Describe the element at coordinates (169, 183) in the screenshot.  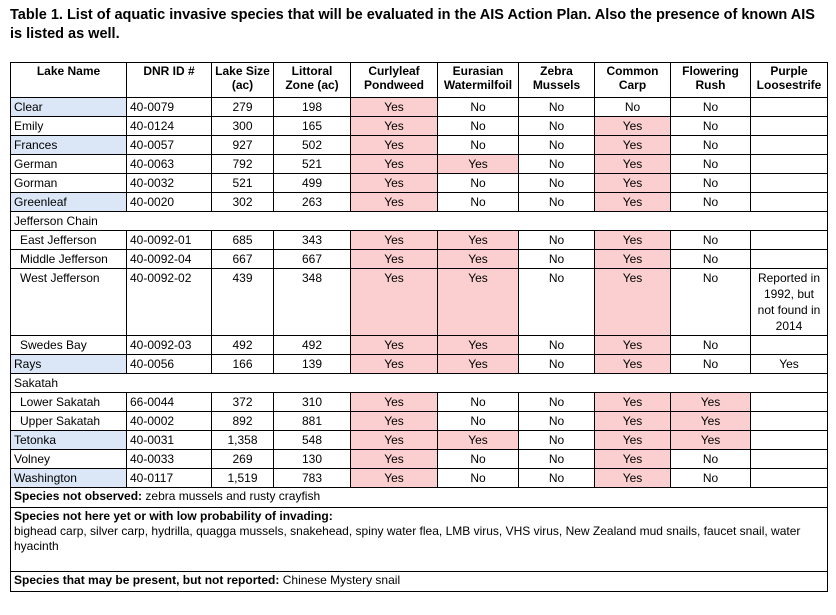
I see `table-cell: 40-0032` at that location.